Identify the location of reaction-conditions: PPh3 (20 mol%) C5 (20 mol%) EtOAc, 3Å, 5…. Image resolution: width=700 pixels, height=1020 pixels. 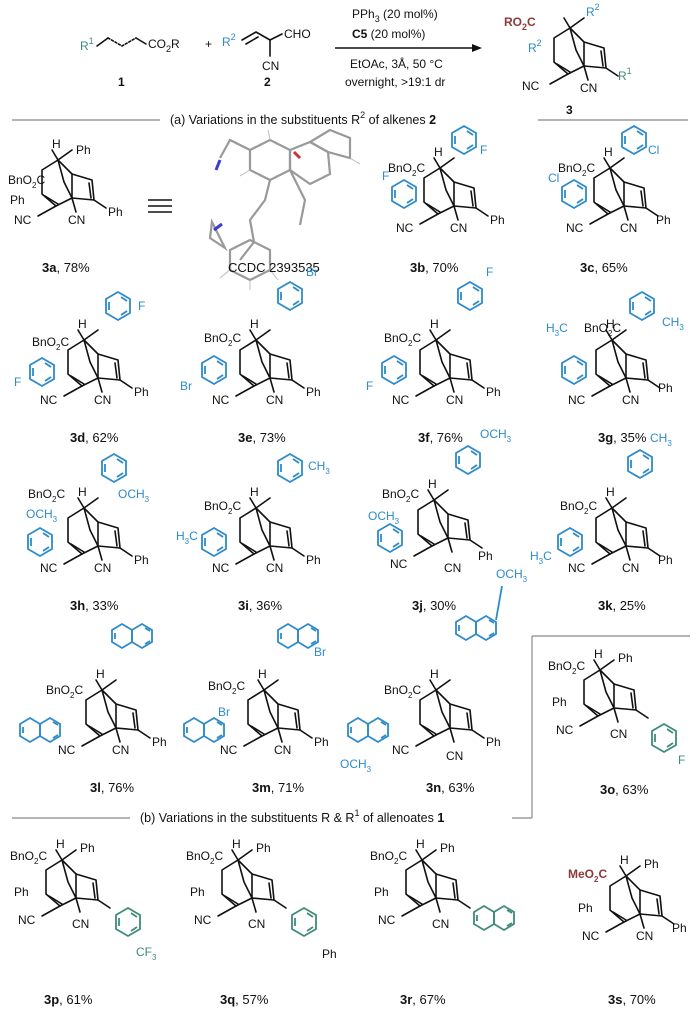
(408, 48).